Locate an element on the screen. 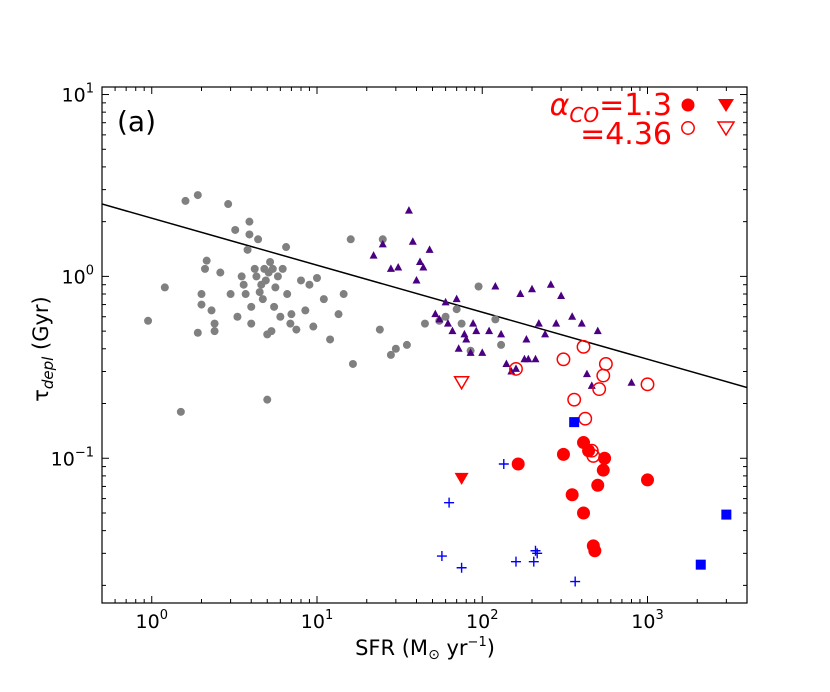  x-axis-label: SFR (M⊙ yr−1) is located at coordinates (425, 649).